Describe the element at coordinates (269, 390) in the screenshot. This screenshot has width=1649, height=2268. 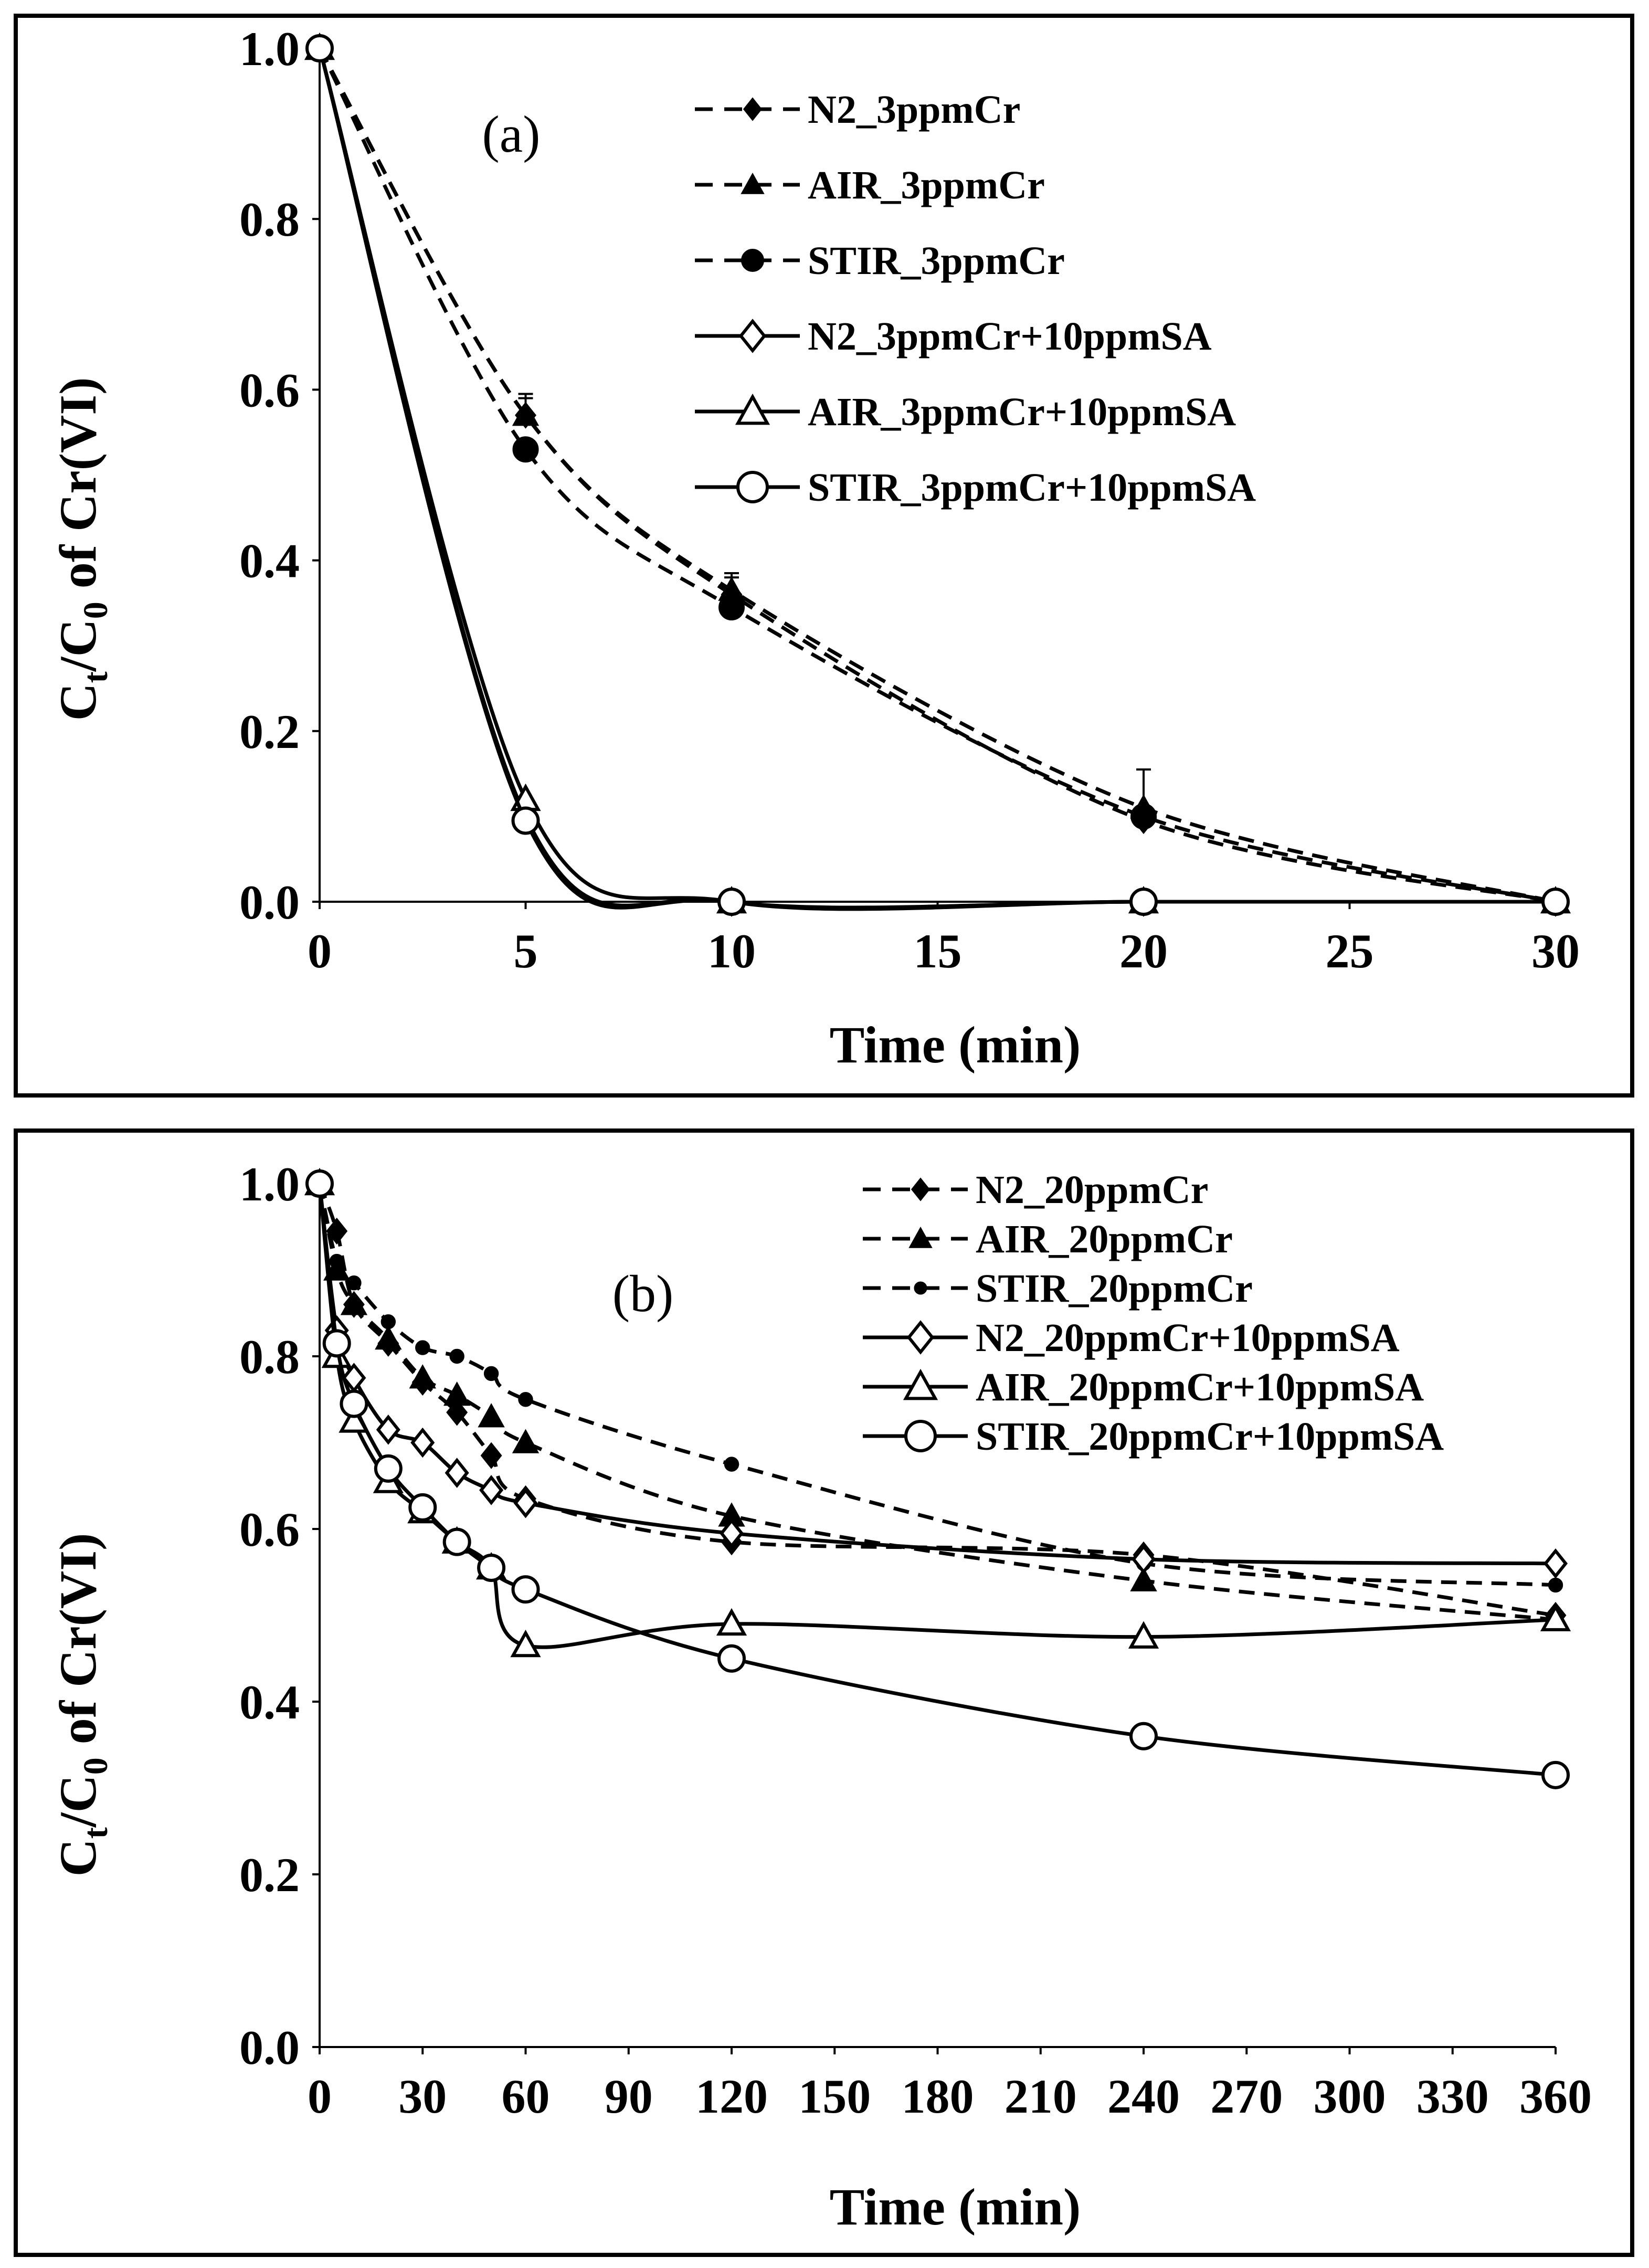
I see `chart-a-y-tick-label: 0.6` at that location.